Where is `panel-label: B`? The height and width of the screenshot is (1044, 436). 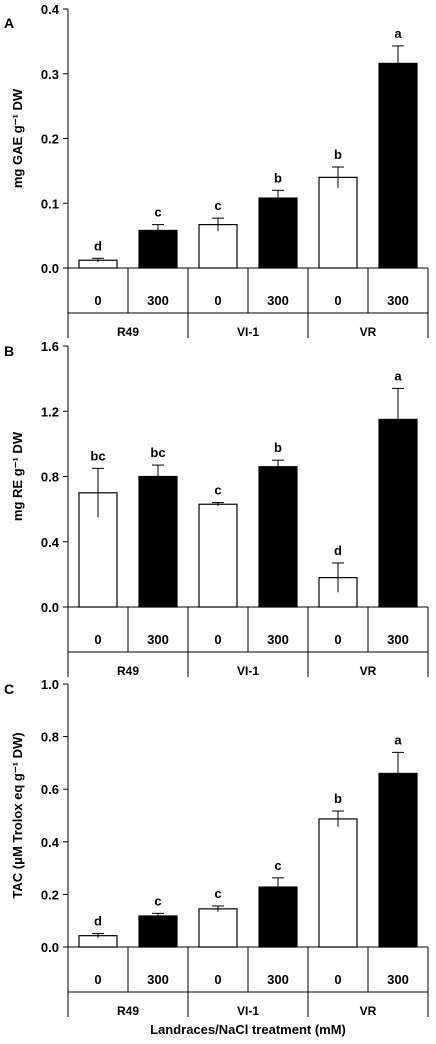 panel-label: B is located at coordinates (9, 351).